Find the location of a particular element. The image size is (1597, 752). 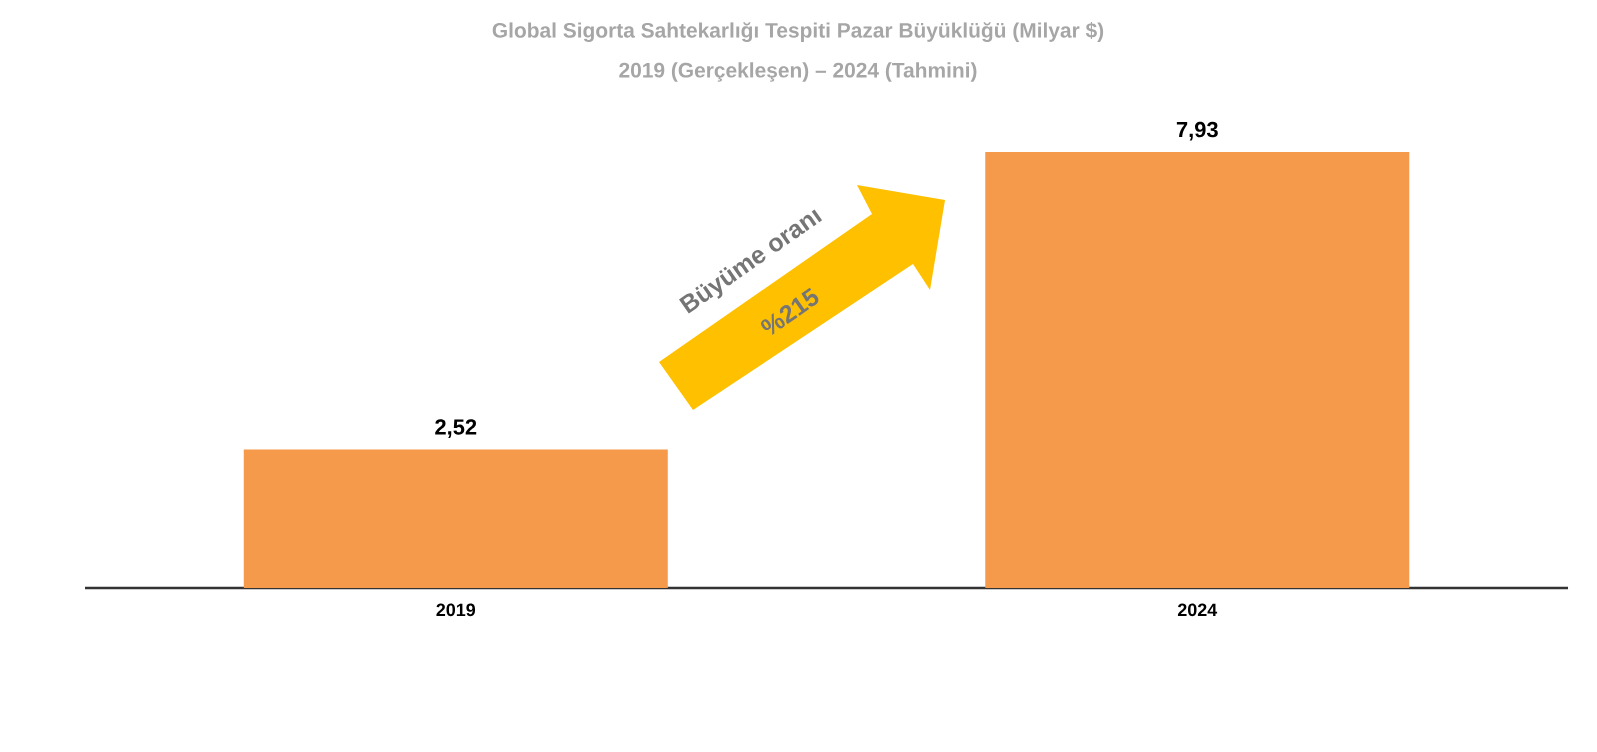

chart-subtitle: 2019 (Gerçekleşen) – 2024 (Tahmini) is located at coordinates (798, 72).